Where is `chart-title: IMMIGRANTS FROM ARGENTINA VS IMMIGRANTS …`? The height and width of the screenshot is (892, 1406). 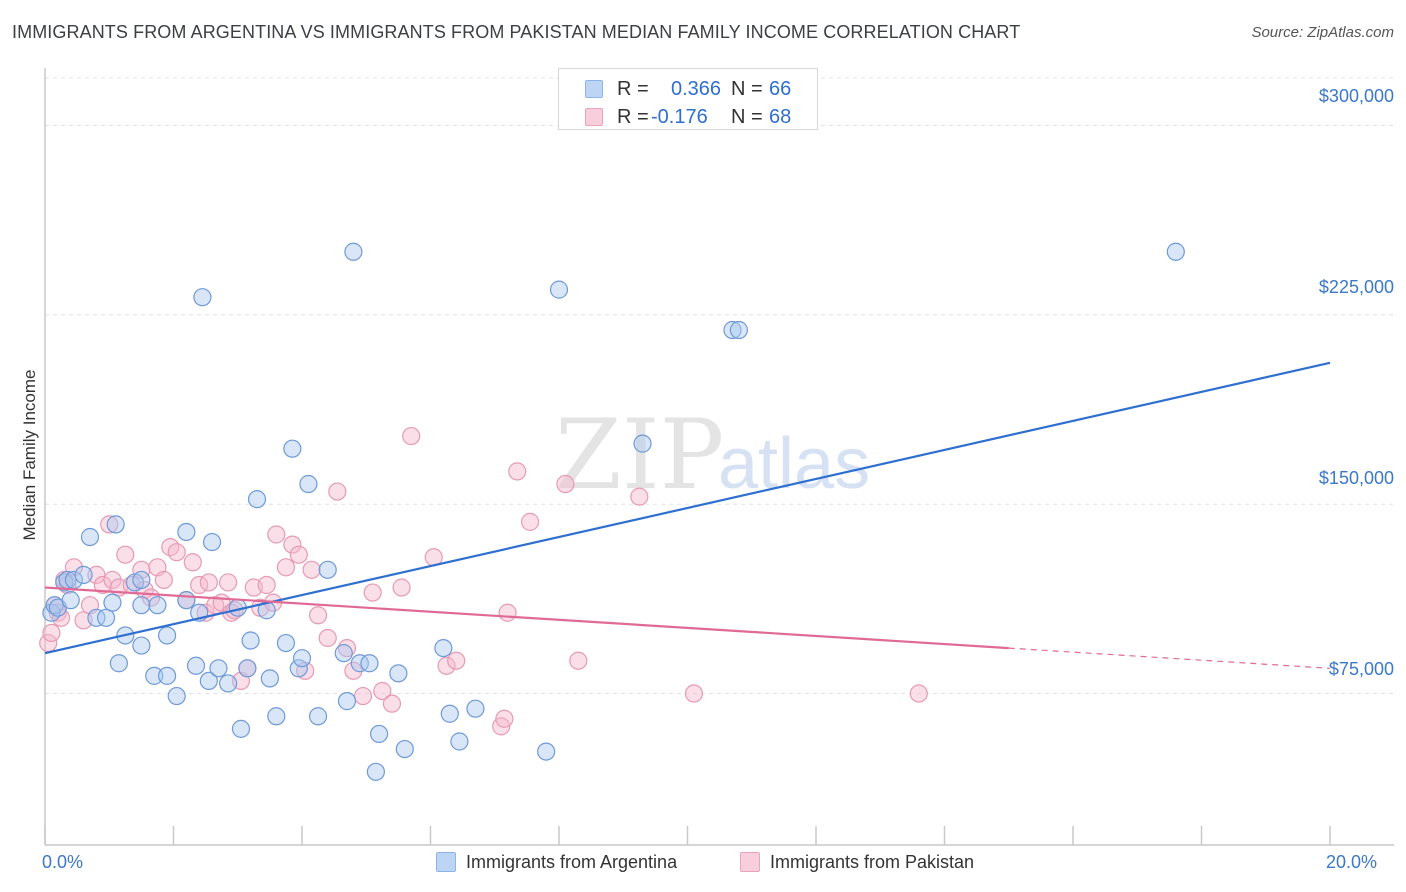 chart-title: IMMIGRANTS FROM ARGENTINA VS IMMIGRANTS … is located at coordinates (516, 32).